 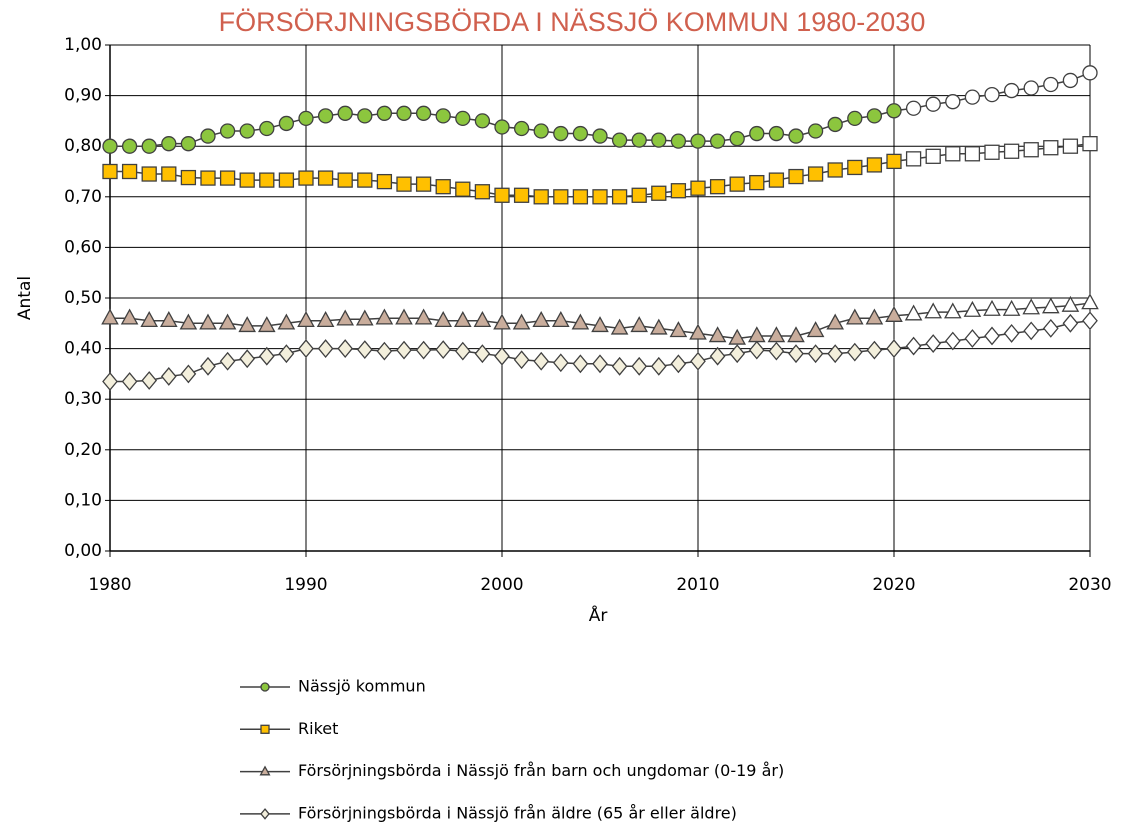 What do you see at coordinates (83, 45) in the screenshot?
I see `y-tick-label: 1,00` at bounding box center [83, 45].